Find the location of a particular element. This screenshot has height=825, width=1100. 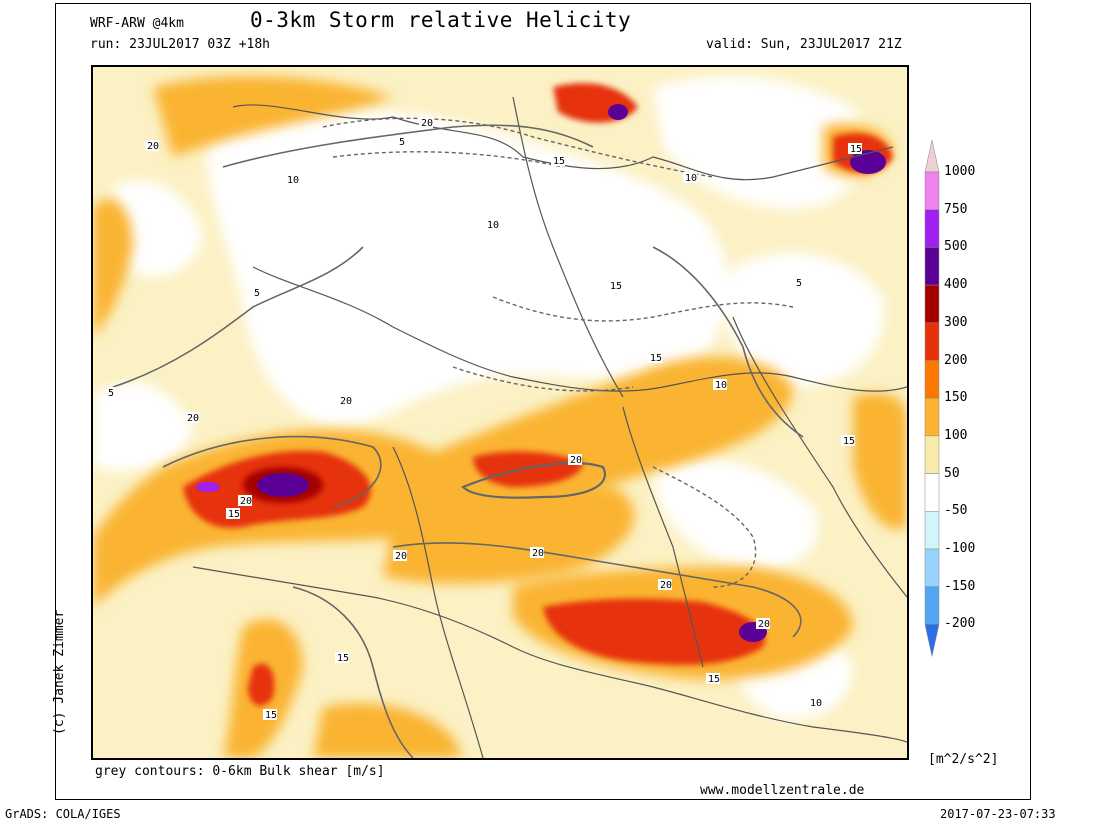

colorbar-tick-label: 150 is located at coordinates (956, 398).